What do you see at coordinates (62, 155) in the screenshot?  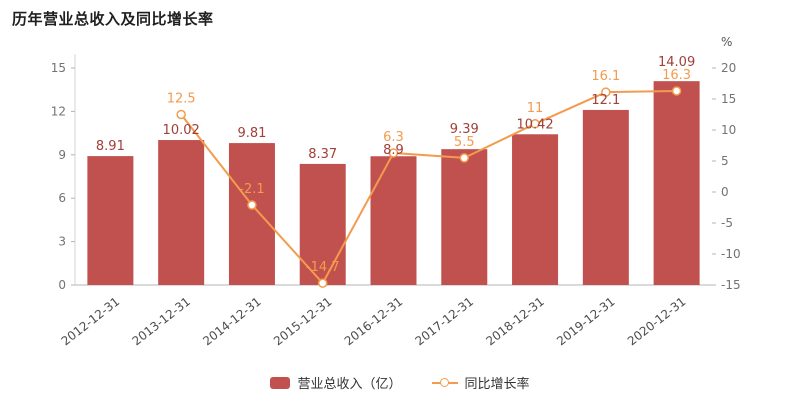 I see `left-axis-label: 9` at bounding box center [62, 155].